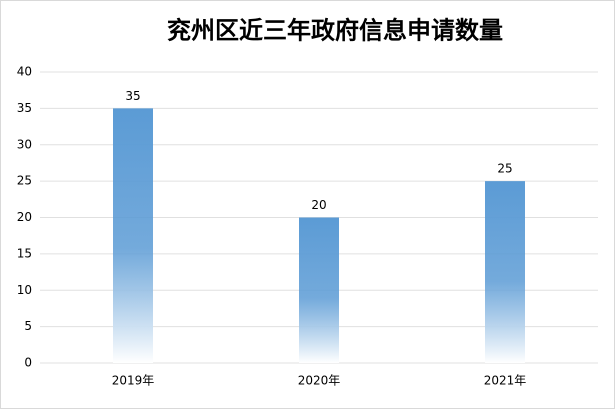  Describe the element at coordinates (132, 96) in the screenshot. I see `data-label: 35` at that location.